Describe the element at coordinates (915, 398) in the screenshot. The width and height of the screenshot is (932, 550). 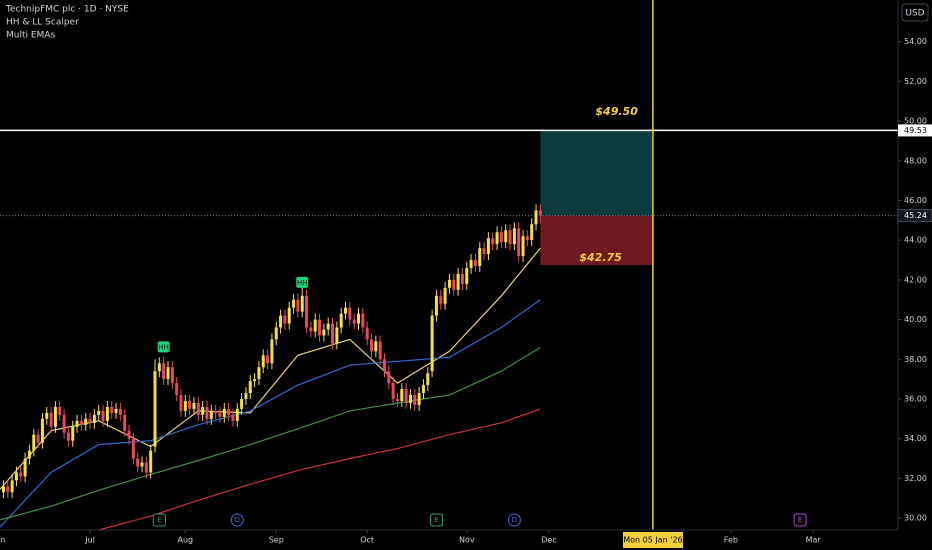
I see `y-tick-label: 36.00` at that location.